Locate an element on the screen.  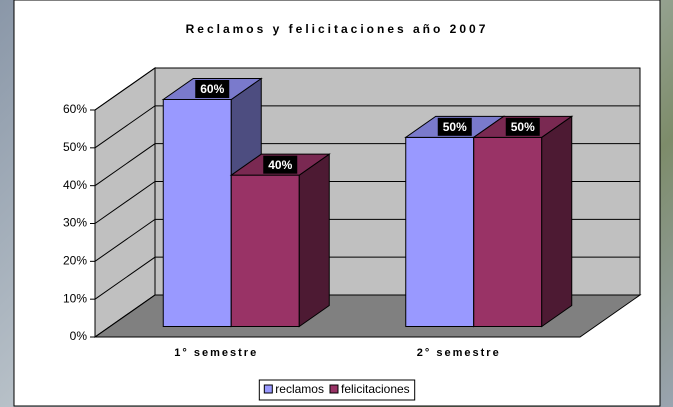
value-label: 60% is located at coordinates (212, 89).